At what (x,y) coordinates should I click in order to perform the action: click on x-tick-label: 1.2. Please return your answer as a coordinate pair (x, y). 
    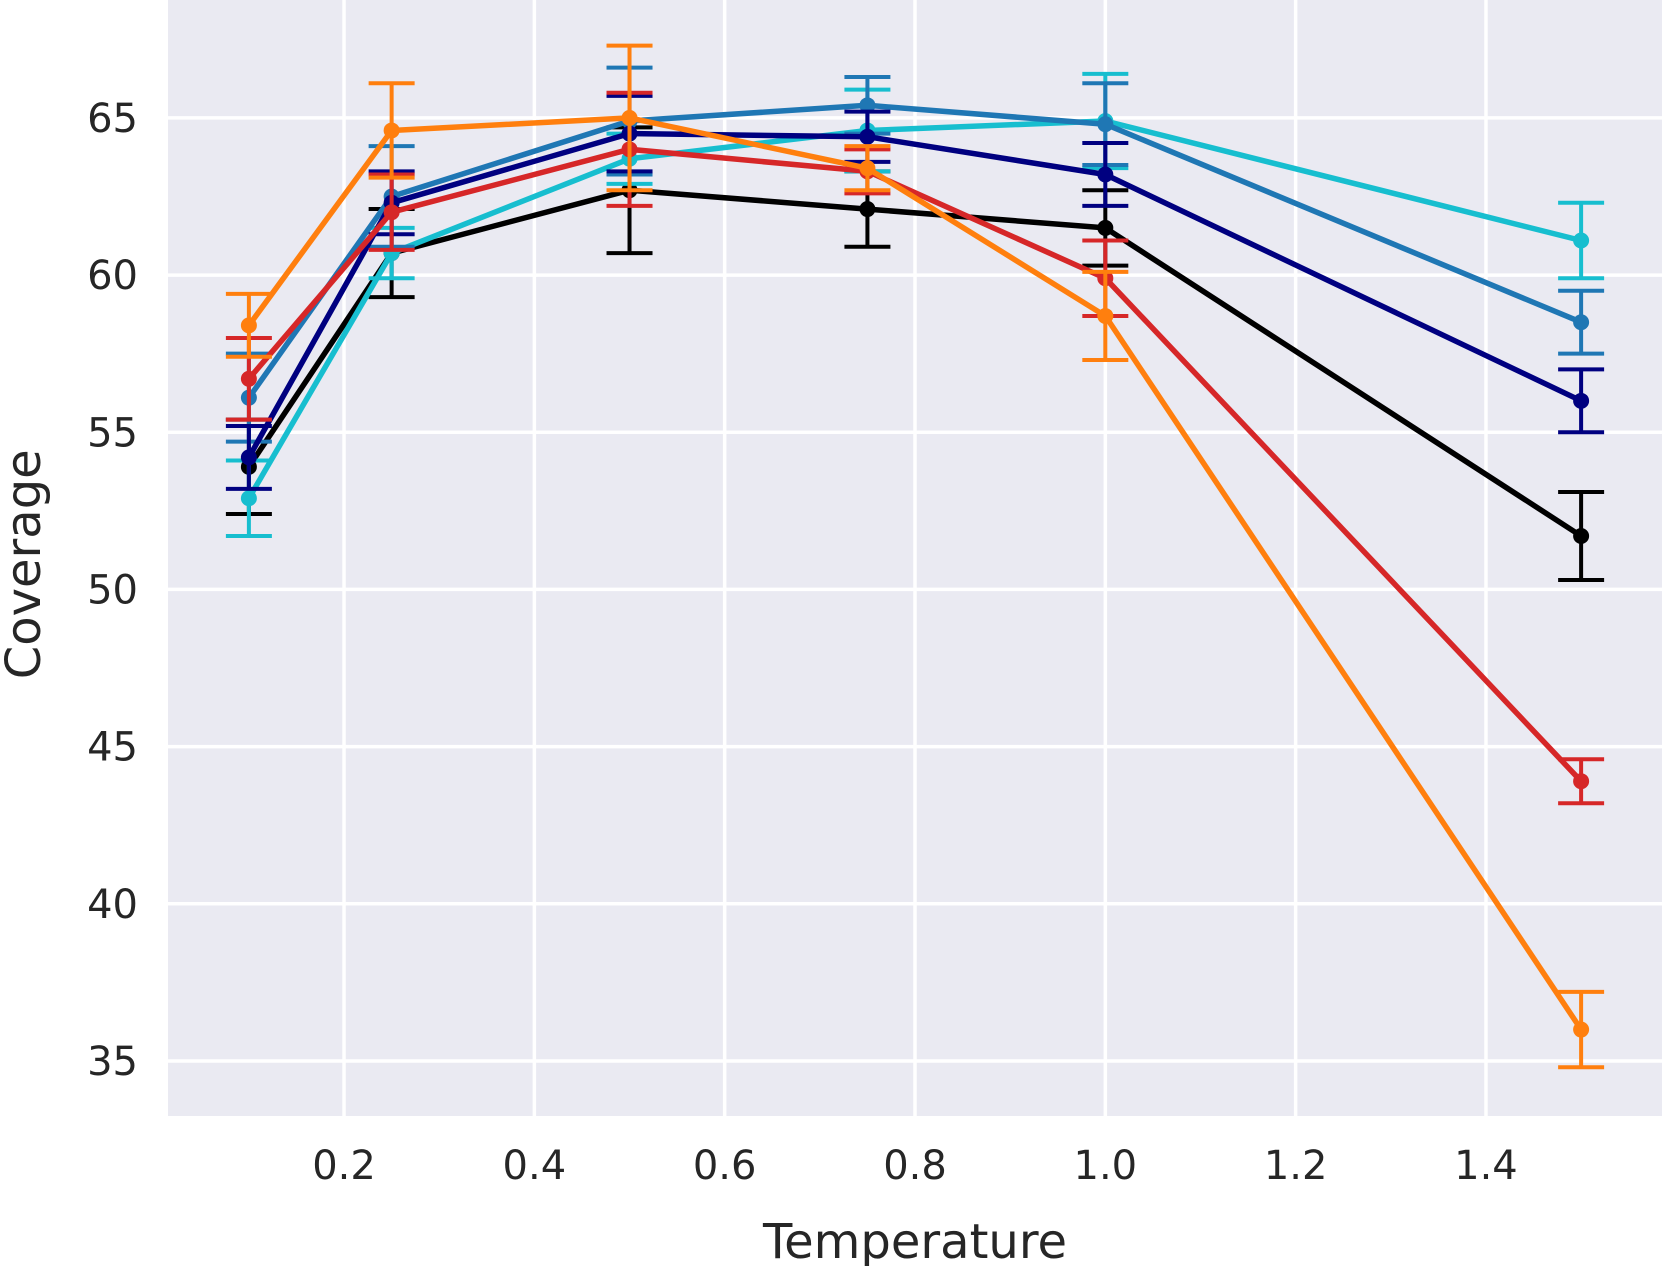
    Looking at the image, I should click on (1296, 1166).